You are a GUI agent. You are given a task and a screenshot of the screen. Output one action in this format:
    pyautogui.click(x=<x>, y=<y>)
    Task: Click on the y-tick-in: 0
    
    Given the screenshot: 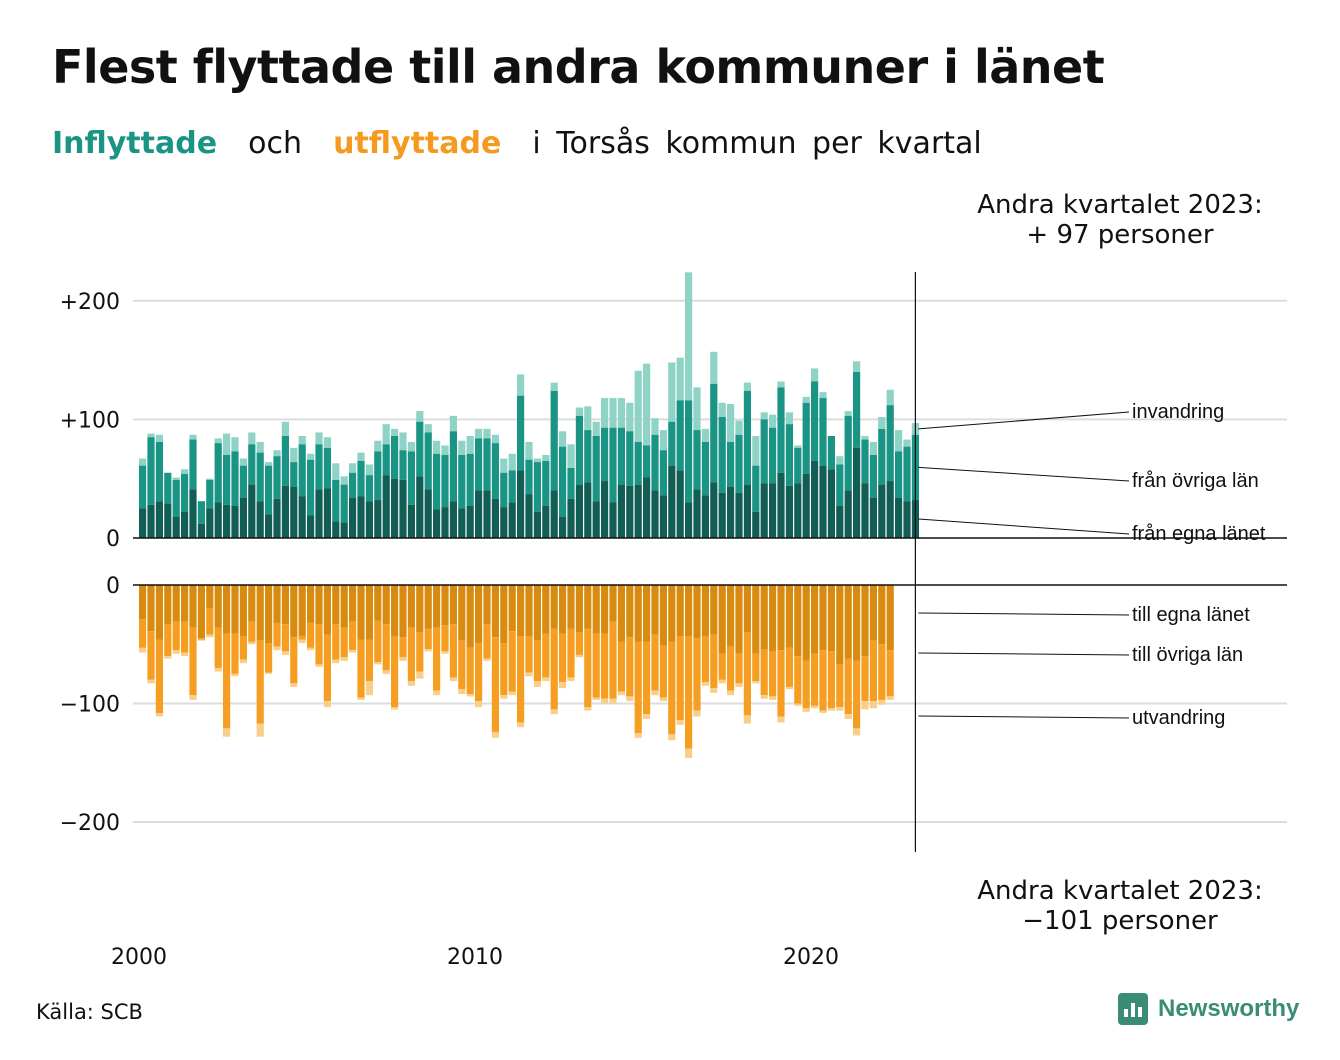 What is the action you would take?
    pyautogui.click(x=113, y=539)
    